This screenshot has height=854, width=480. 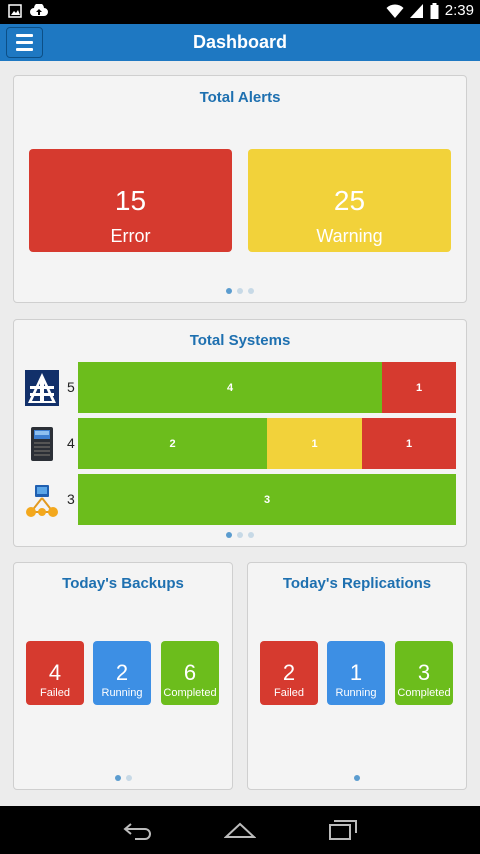 I want to click on replications-completed-label: Completed, so click(x=424, y=693).